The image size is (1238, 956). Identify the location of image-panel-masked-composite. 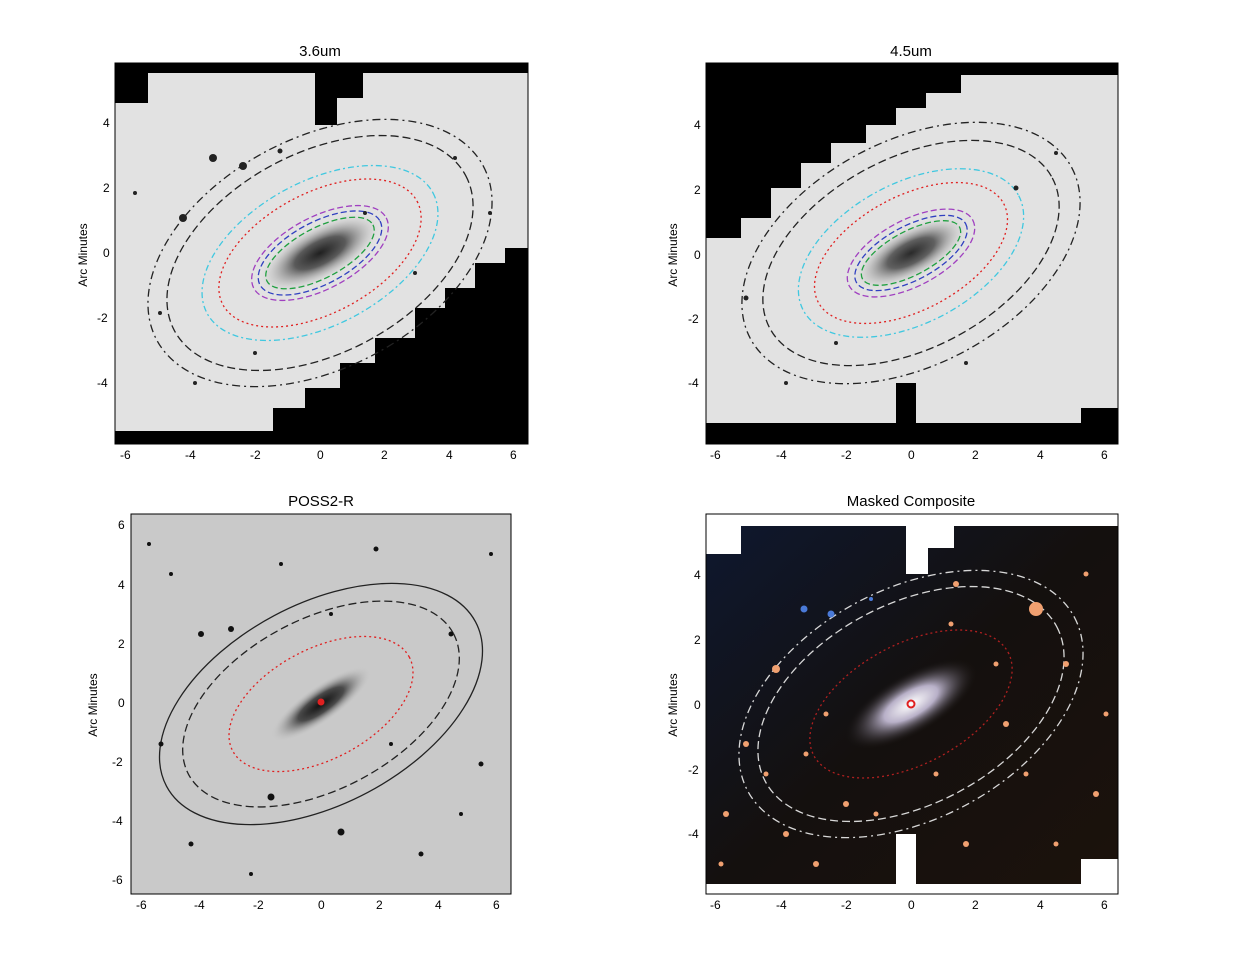
(912, 704).